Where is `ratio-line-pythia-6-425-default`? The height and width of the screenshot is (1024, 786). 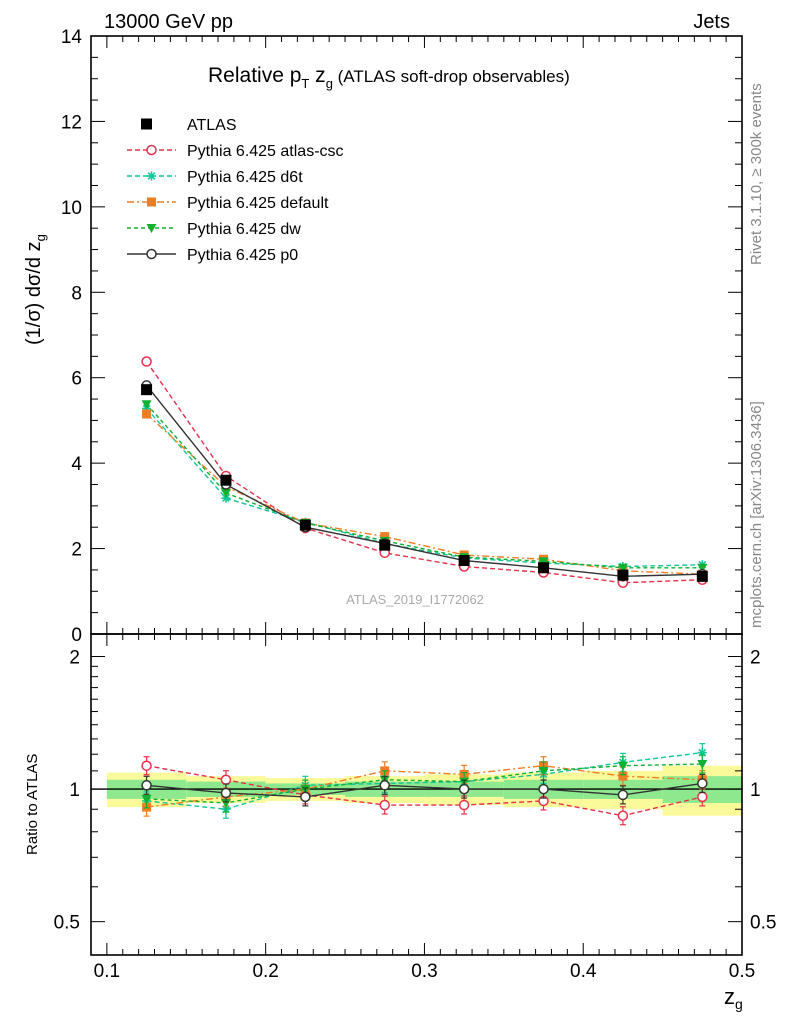
ratio-line-pythia-6-425-default is located at coordinates (424, 786).